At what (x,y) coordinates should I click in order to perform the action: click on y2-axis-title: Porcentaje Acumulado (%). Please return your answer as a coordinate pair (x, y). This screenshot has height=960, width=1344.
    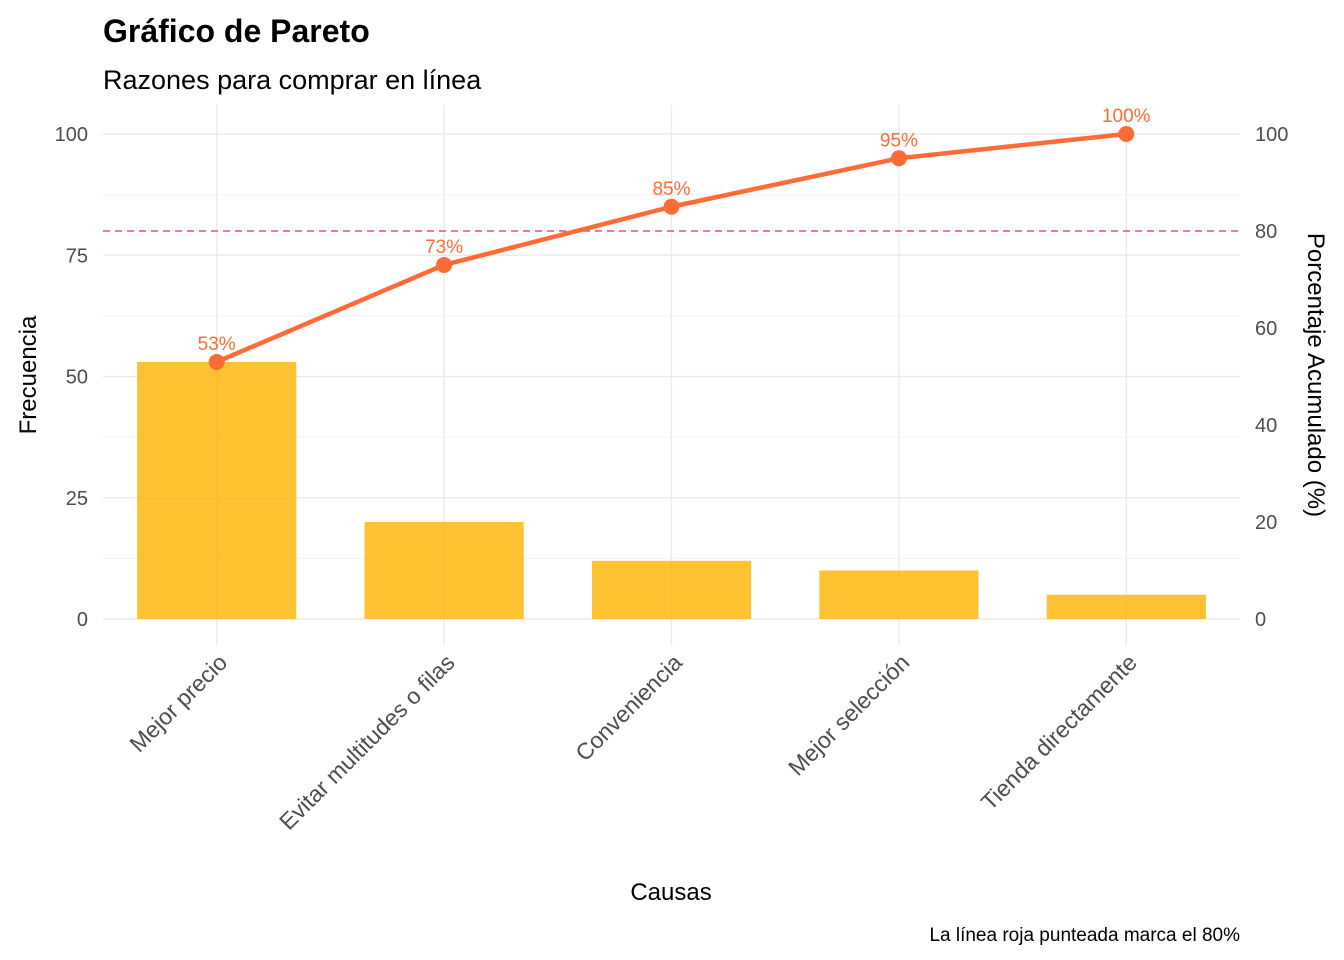
    Looking at the image, I should click on (1315, 375).